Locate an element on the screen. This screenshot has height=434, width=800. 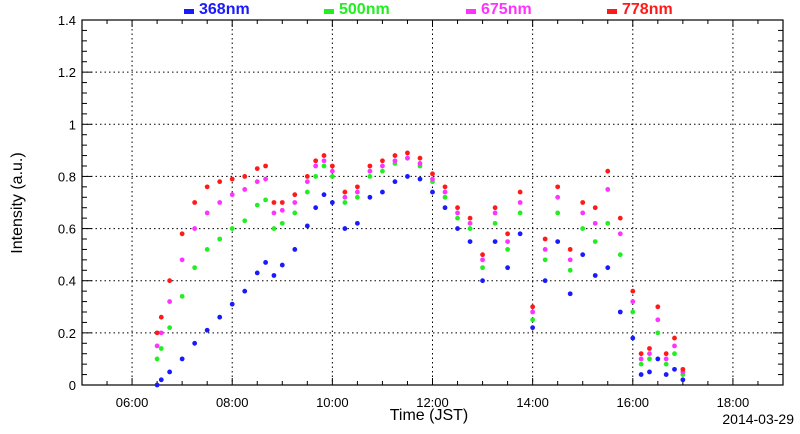
x-tick-label: 16:00 is located at coordinates (633, 402).